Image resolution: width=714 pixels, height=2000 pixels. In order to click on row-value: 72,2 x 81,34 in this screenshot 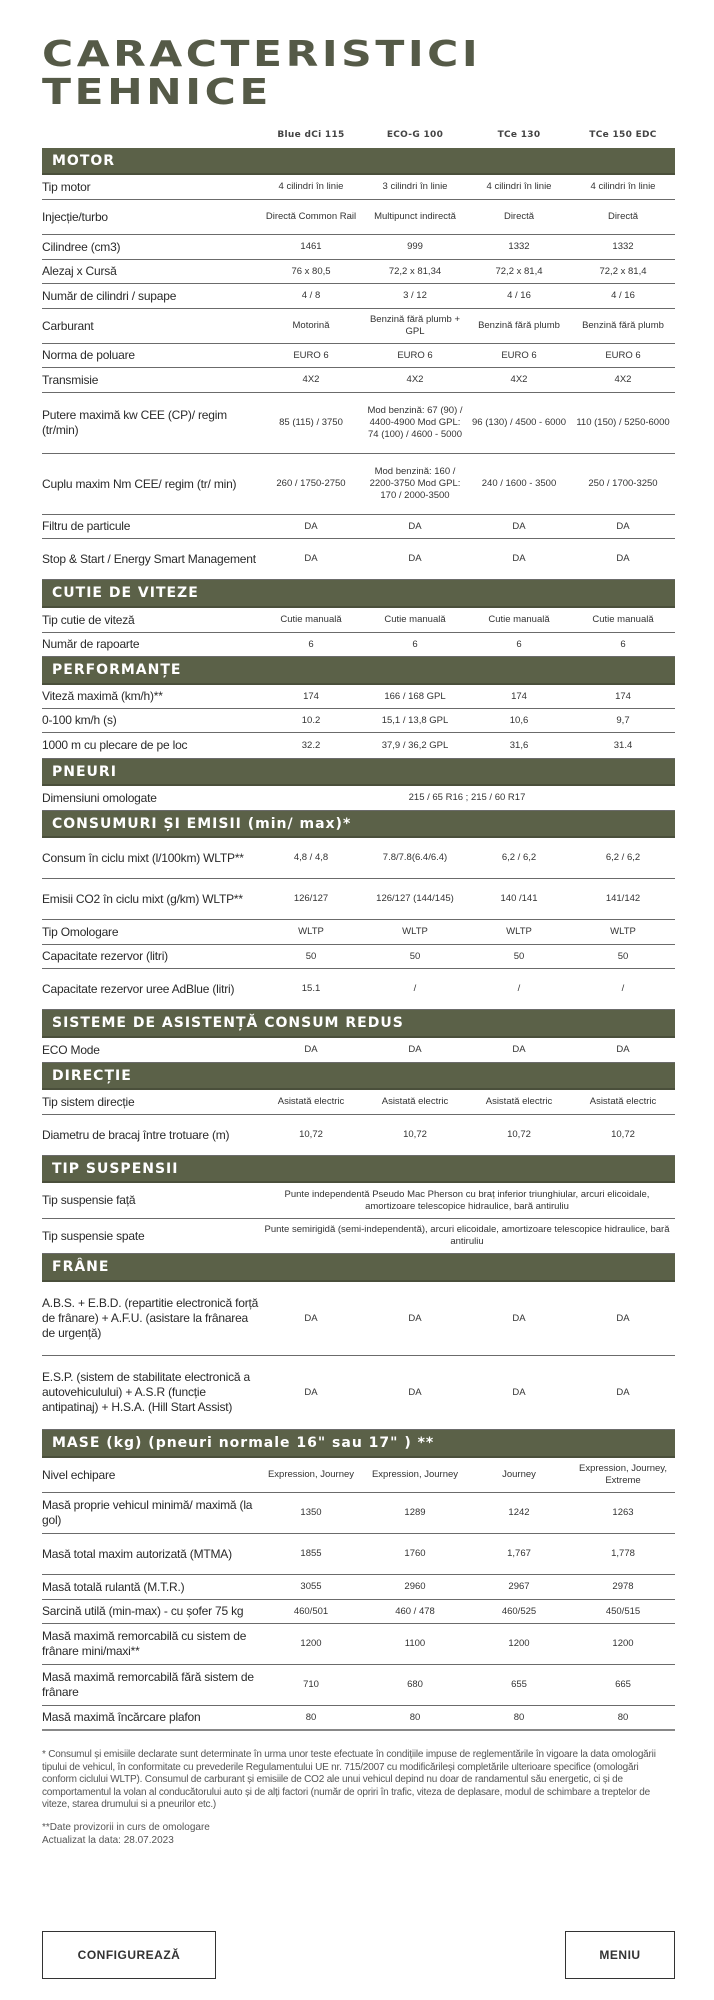, I will do `click(415, 271)`.